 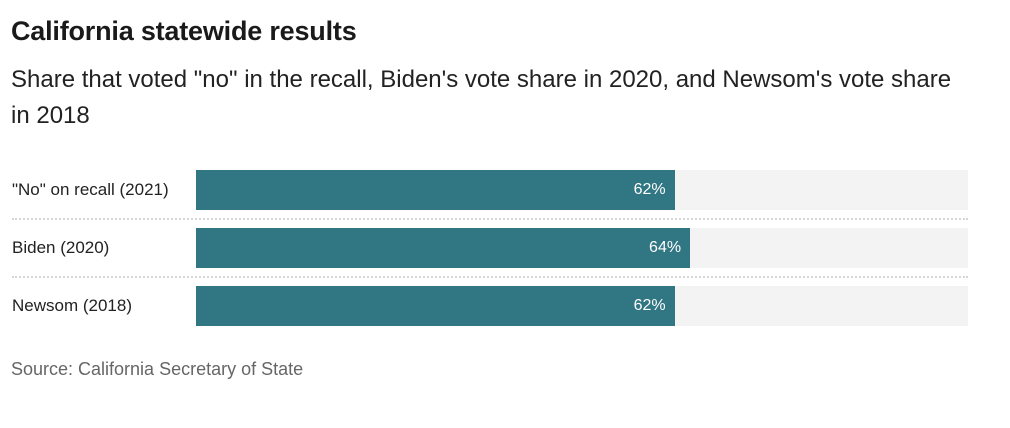 What do you see at coordinates (61, 247) in the screenshot?
I see `category-label: Biden (2020)` at bounding box center [61, 247].